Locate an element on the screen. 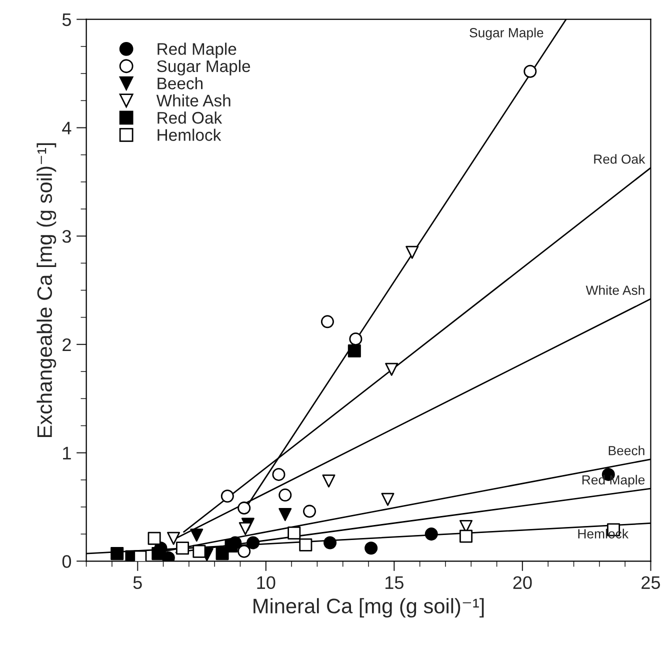 This screenshot has height=645, width=664. x-axis-title: Mineral Ca [mg (g soil)⁻¹] is located at coordinates (369, 608).